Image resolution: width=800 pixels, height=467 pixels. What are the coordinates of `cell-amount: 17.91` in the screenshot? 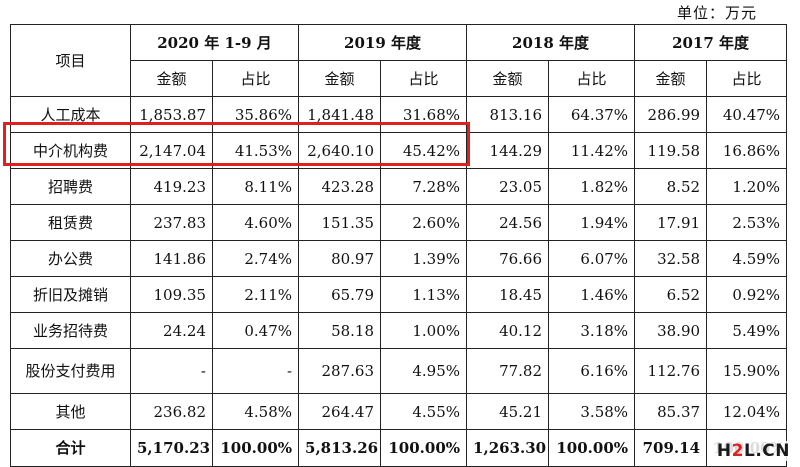 It's located at (671, 222).